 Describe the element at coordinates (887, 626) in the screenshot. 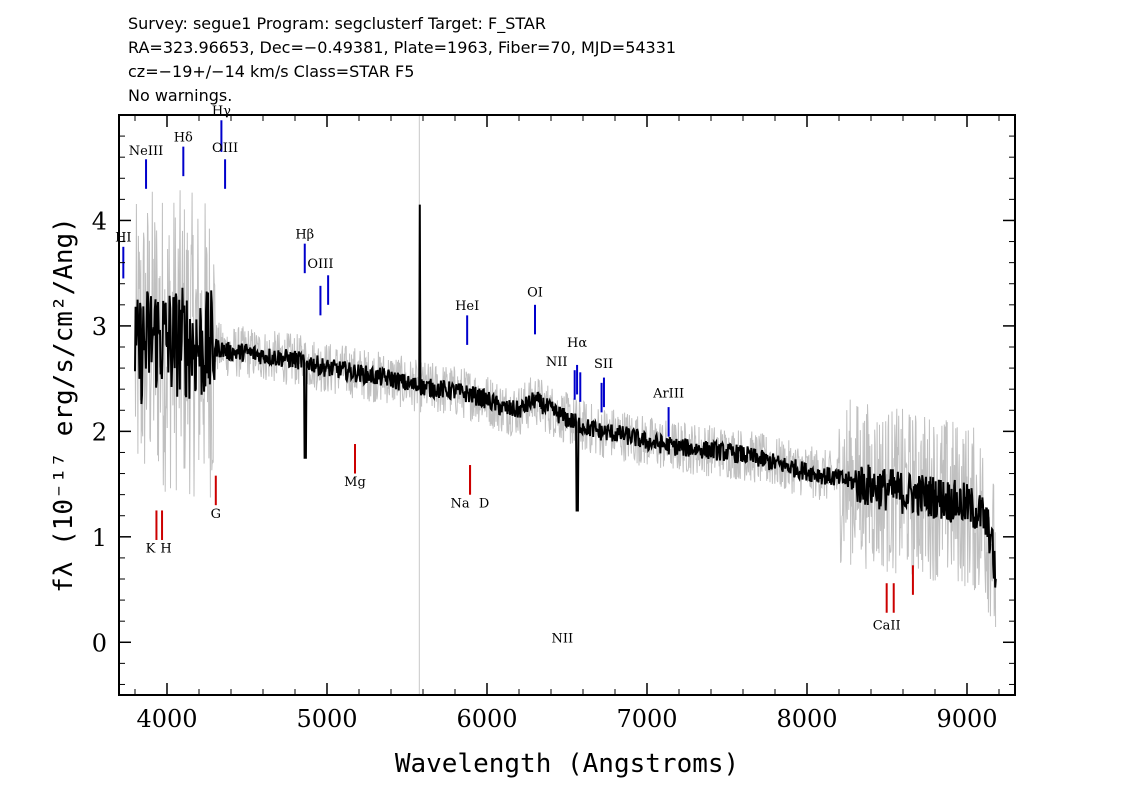

I see `absorption-line-label: CaII` at that location.